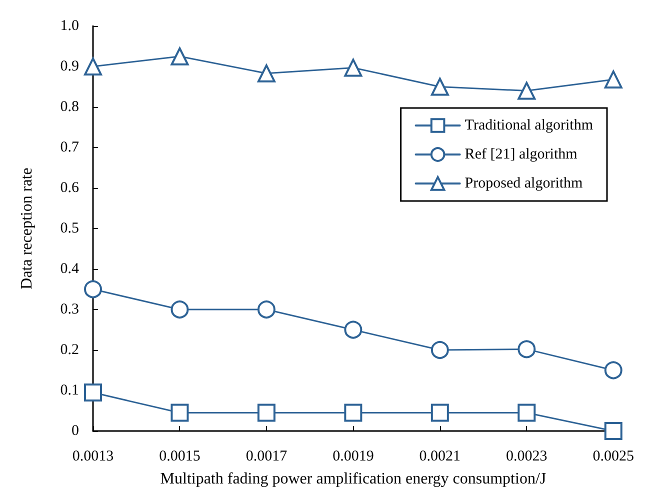 This screenshot has height=500, width=645. I want to click on x-tick-label: 0.0019, so click(353, 456).